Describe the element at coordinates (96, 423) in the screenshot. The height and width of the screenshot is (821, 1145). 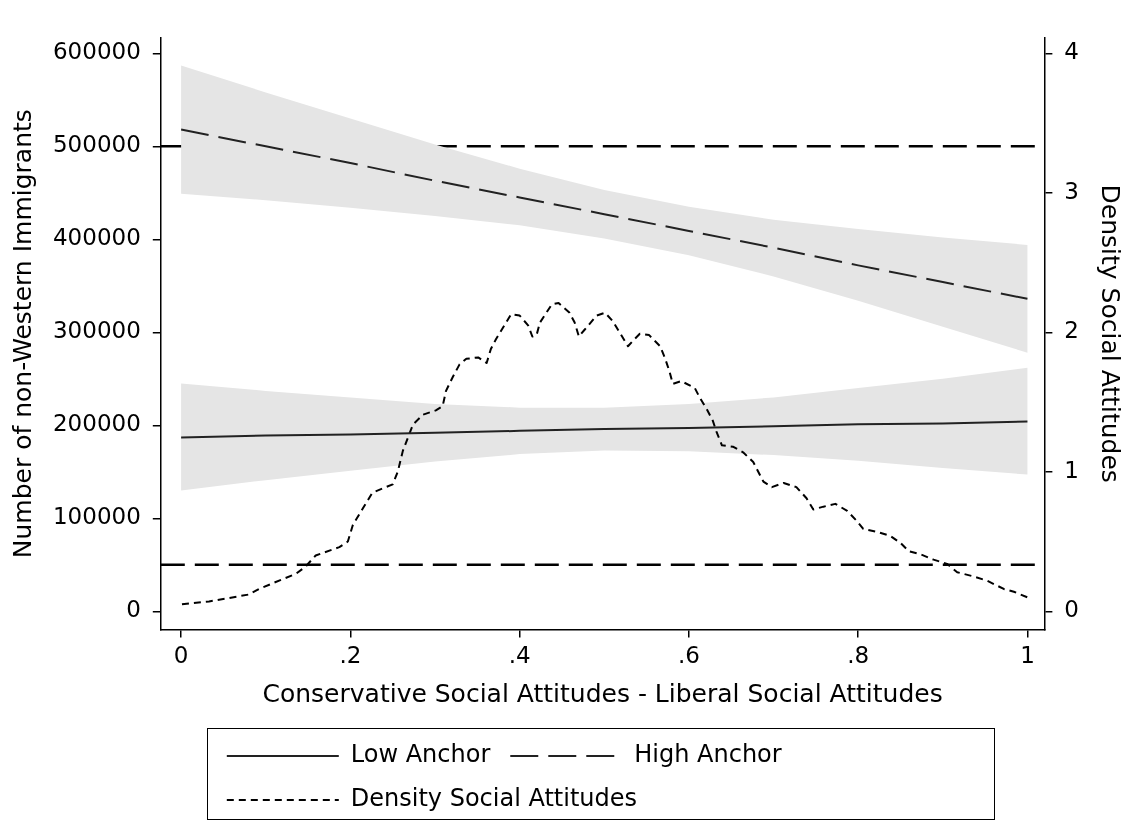
I see `y-tick-label: 200000` at that location.